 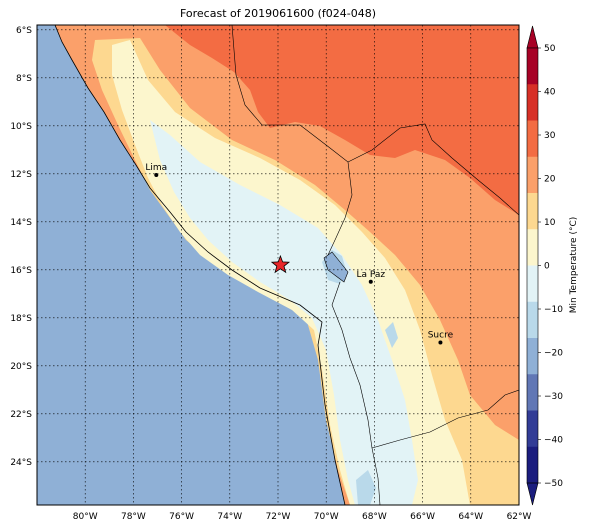 I want to click on colorbar-tick-label: 40, so click(x=550, y=93).